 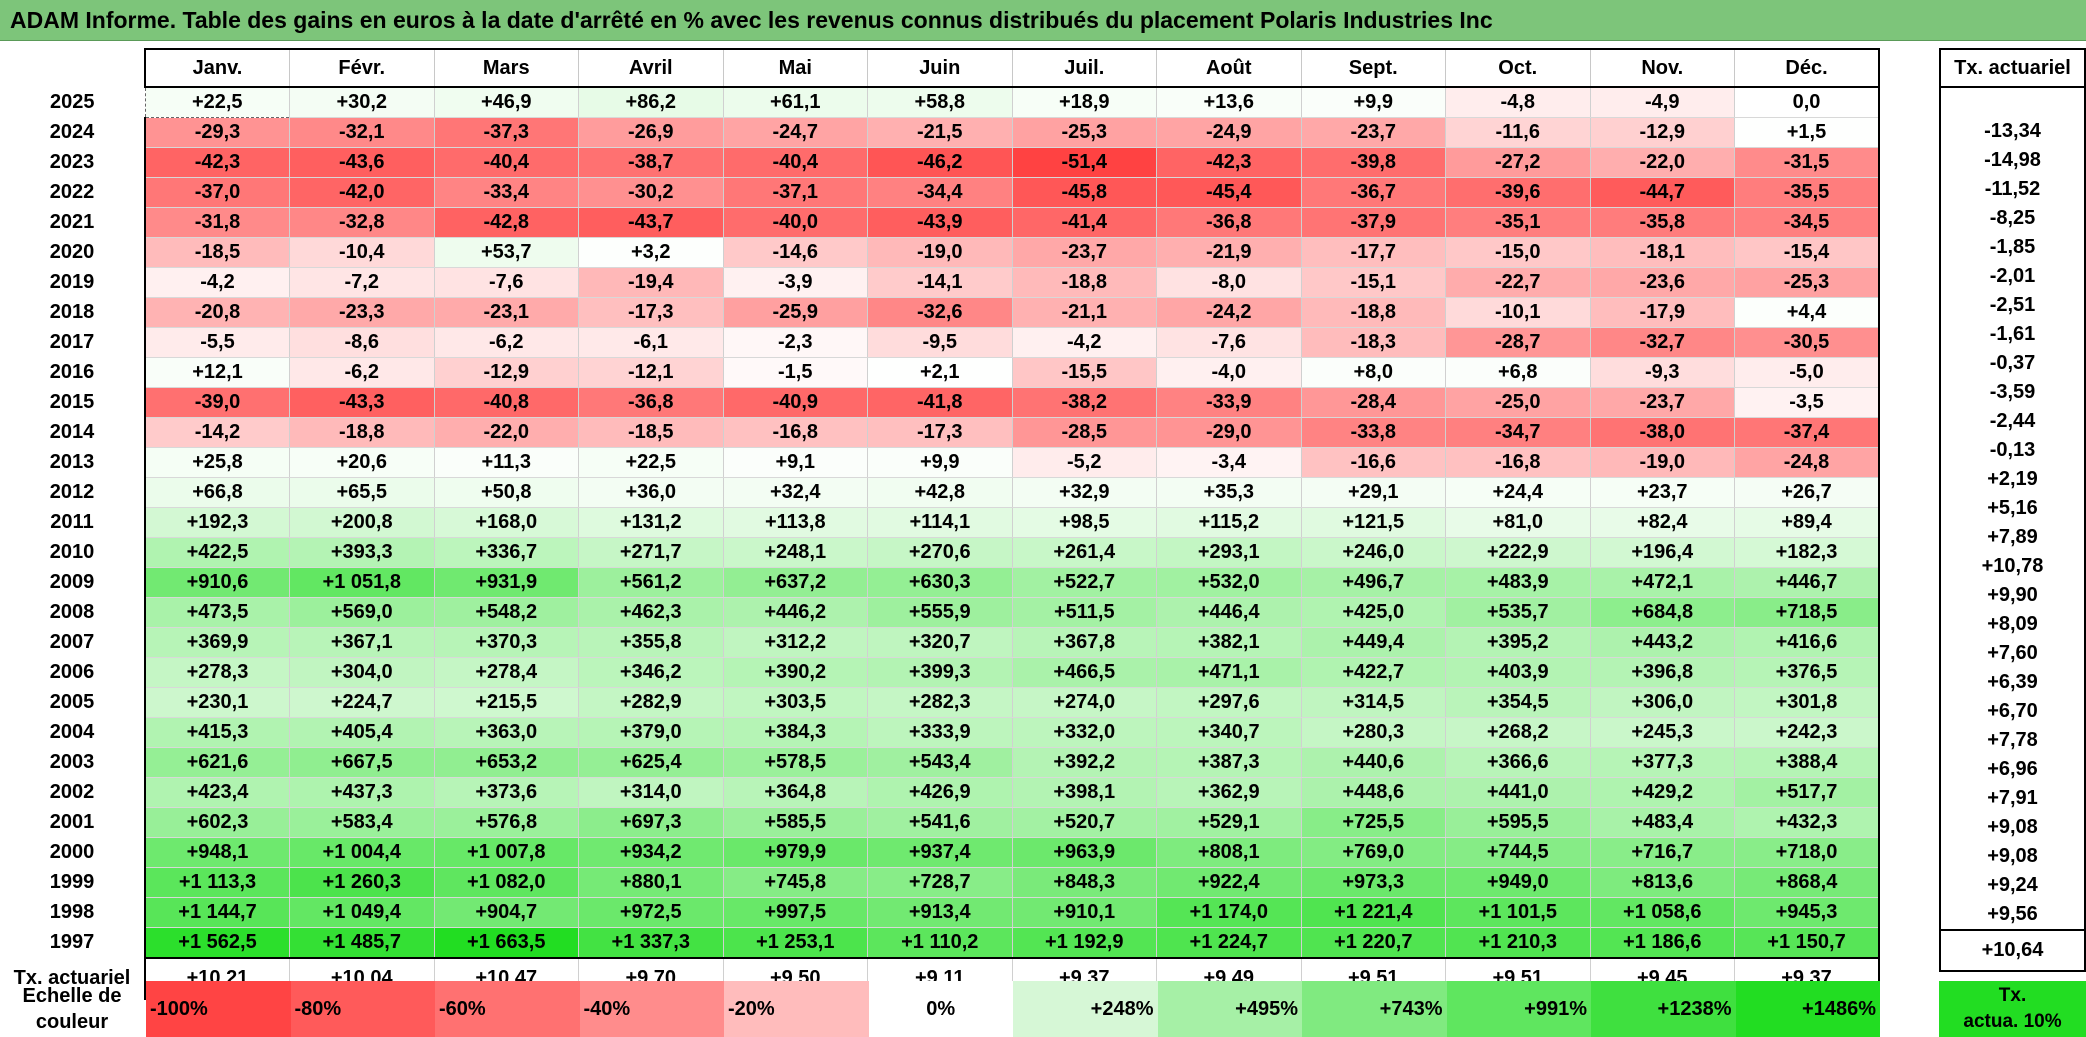 I want to click on gain-cell: +192,3, so click(x=217, y=522).